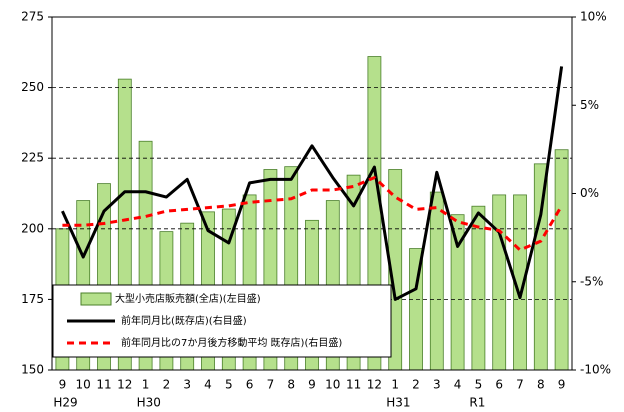 Image resolution: width=624 pixels, height=412 pixels. Describe the element at coordinates (32, 299) in the screenshot. I see `y-tick-label: 175` at that location.